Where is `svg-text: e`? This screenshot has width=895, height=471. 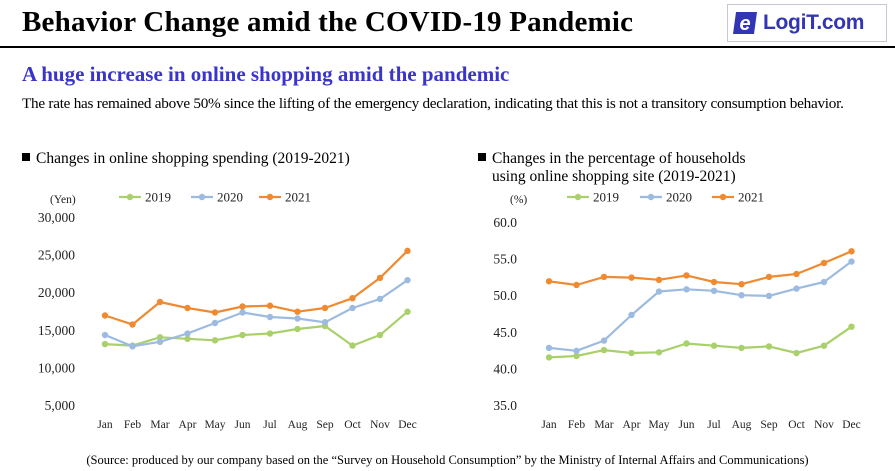
svg-text: e is located at coordinates (744, 24).